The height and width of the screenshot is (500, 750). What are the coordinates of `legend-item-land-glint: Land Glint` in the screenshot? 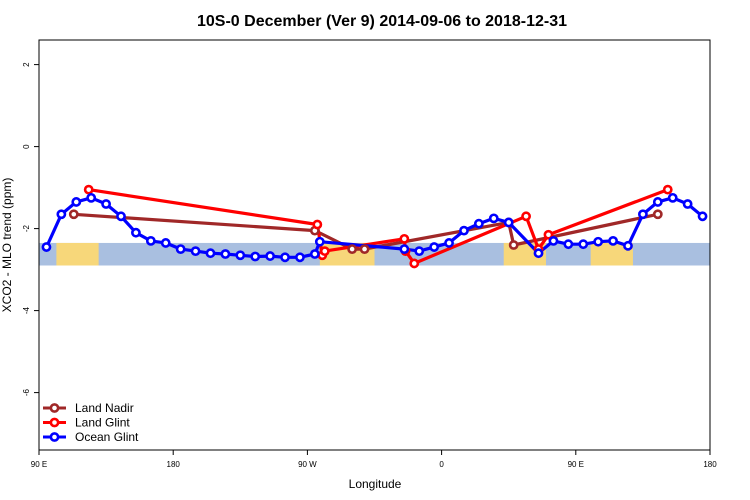 It's located at (86, 423).